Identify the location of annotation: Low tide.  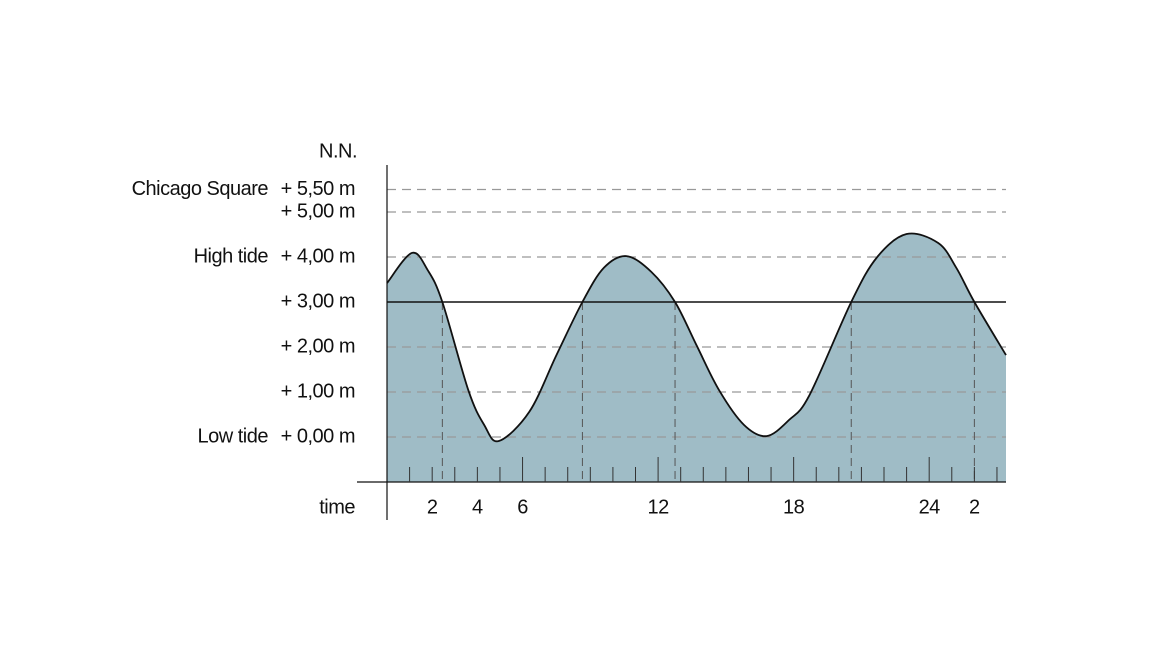
(233, 436).